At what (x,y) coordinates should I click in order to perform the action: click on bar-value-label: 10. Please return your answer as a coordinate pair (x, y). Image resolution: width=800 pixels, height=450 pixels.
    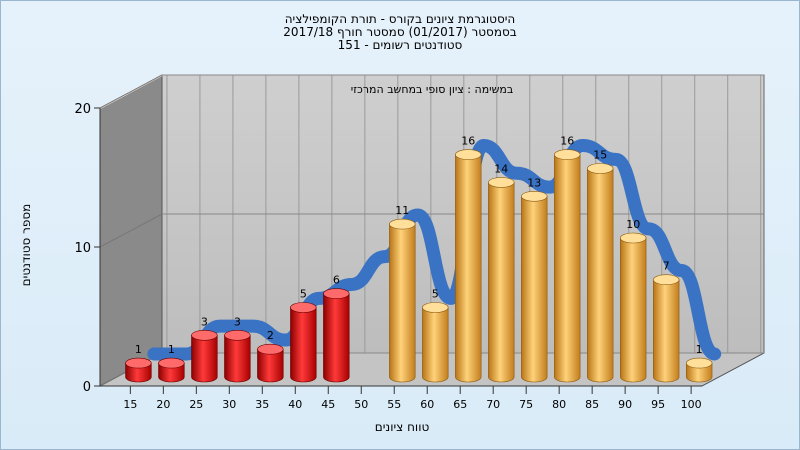
    Looking at the image, I should click on (633, 224).